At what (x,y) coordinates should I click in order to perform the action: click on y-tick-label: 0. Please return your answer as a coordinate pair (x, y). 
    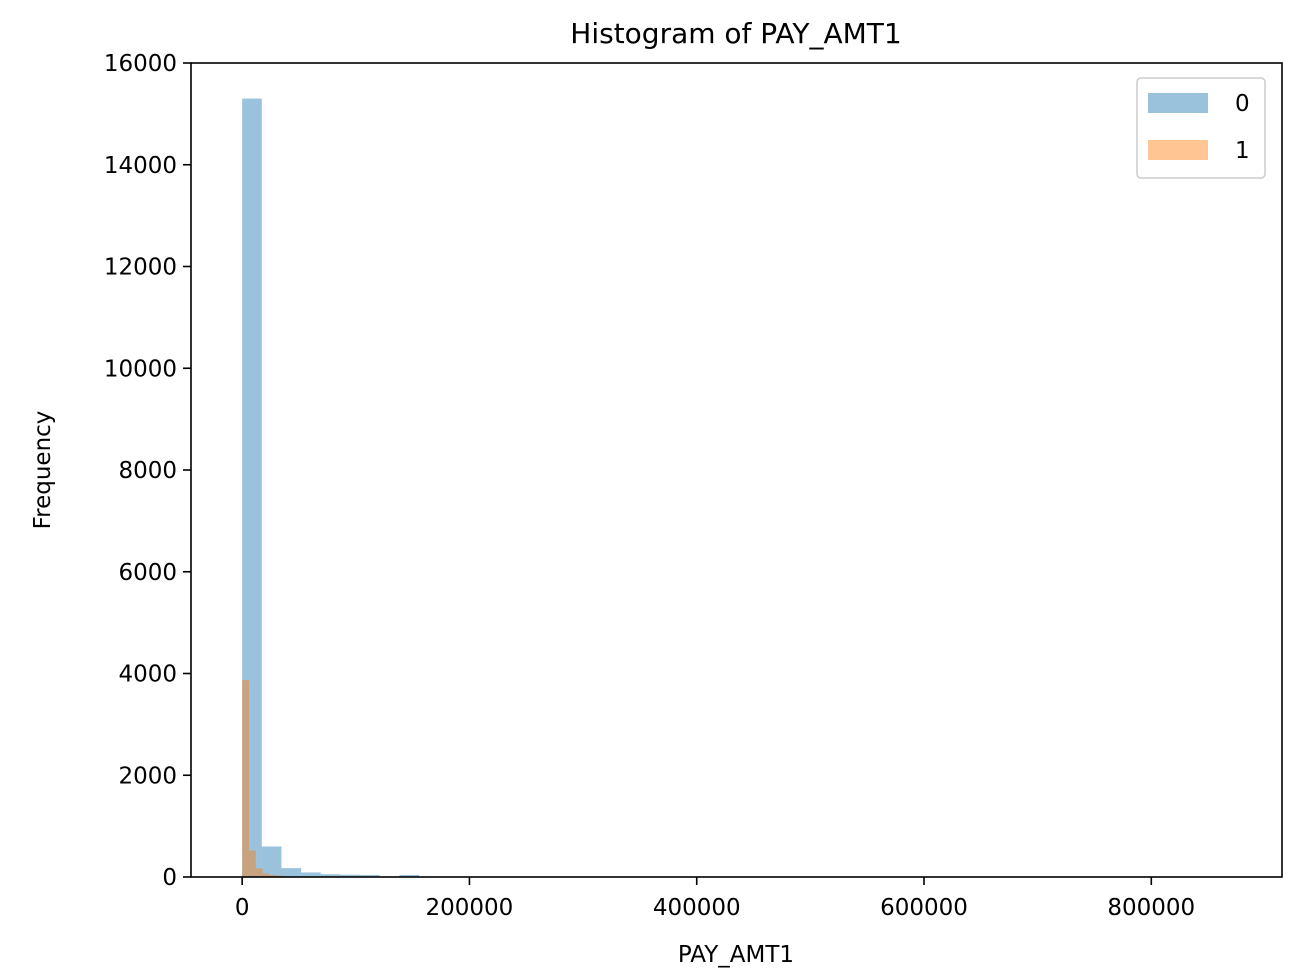
    Looking at the image, I should click on (169, 878).